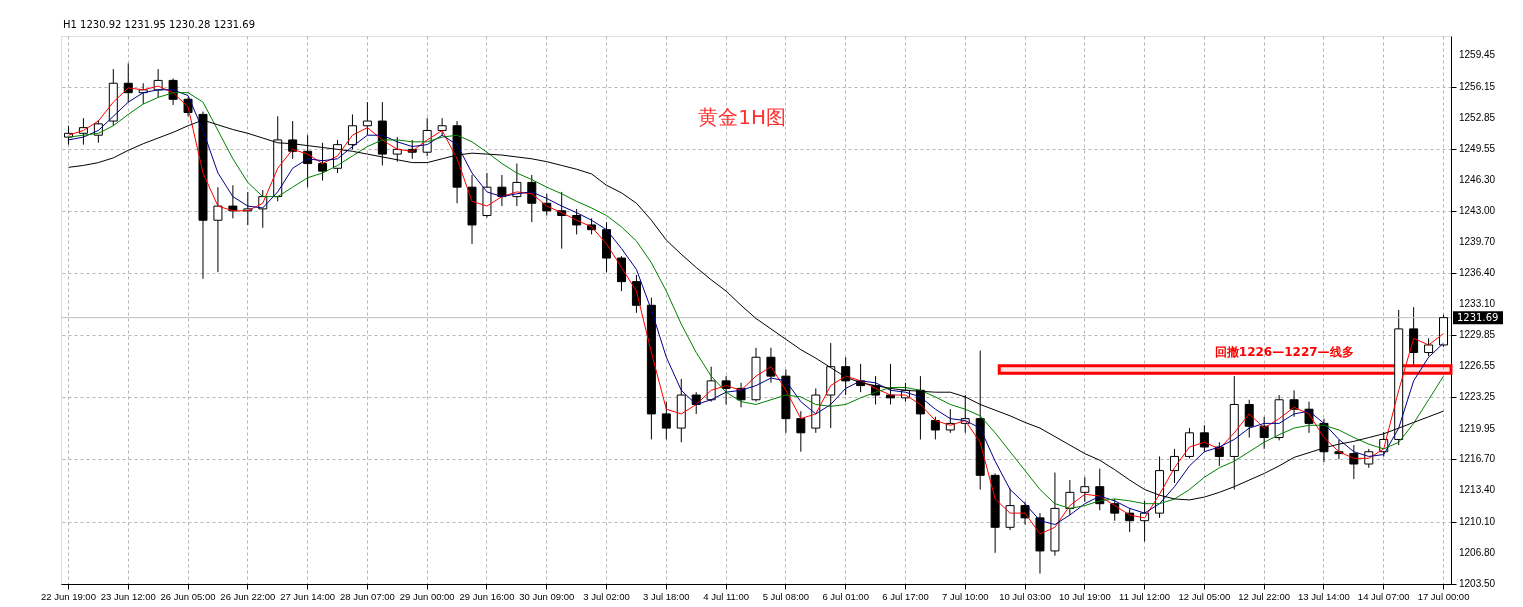  I want to click on x-tick-label: 10 Jul 03:00, so click(1025, 596).